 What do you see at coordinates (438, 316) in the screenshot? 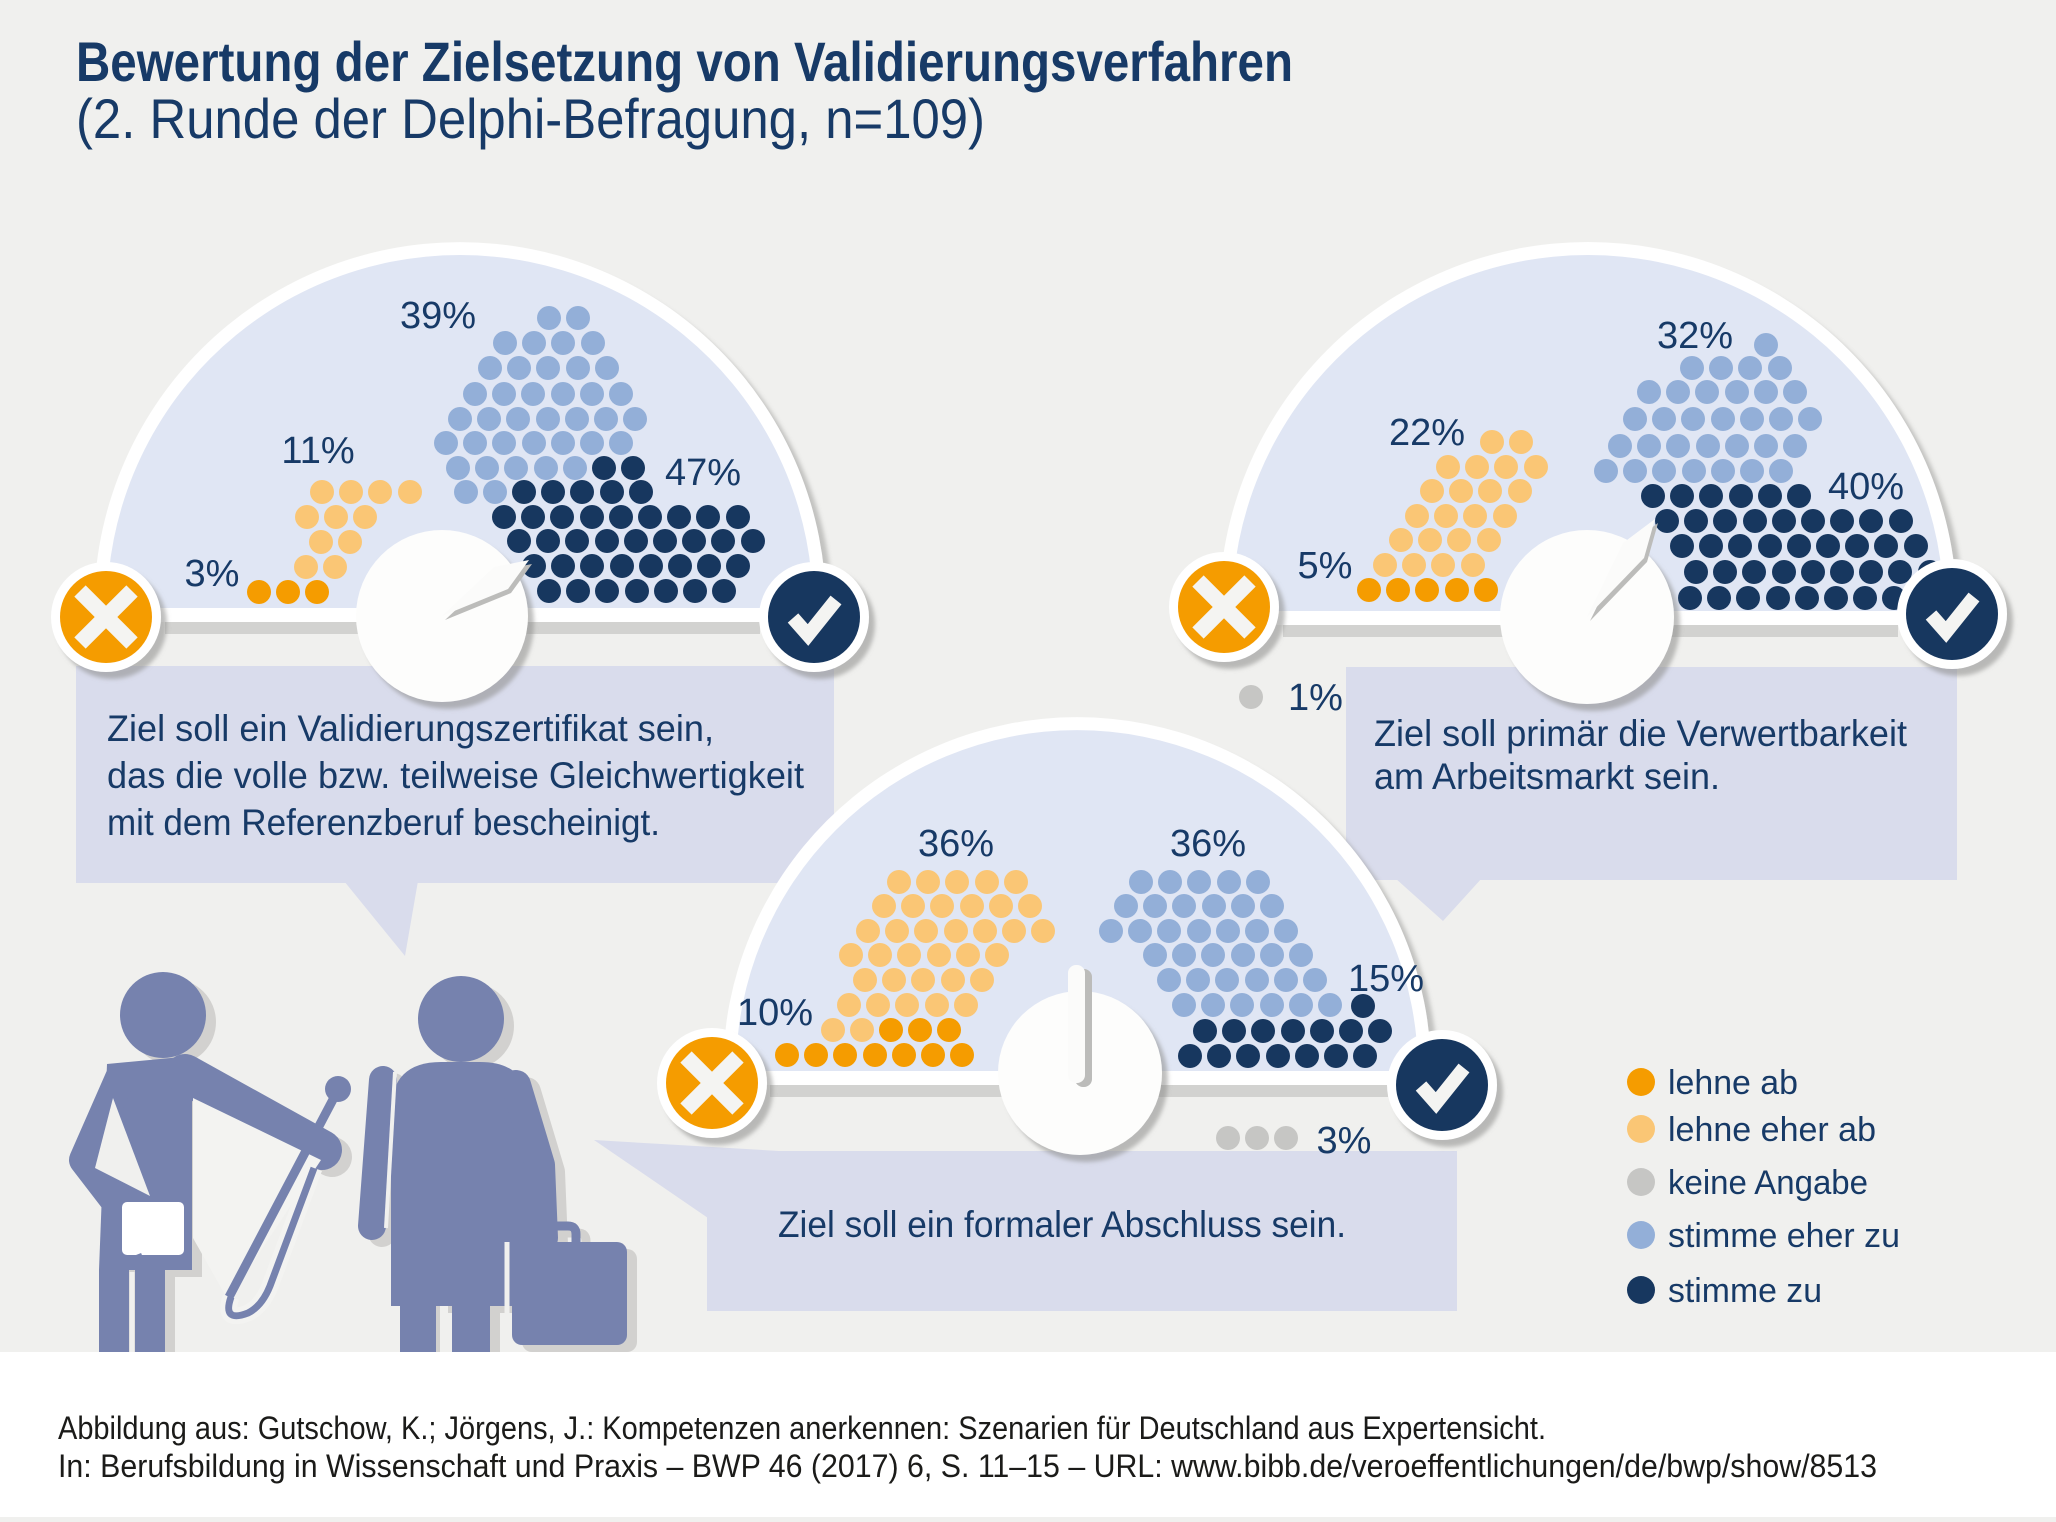
I see `svg-text: 39%` at bounding box center [438, 316].